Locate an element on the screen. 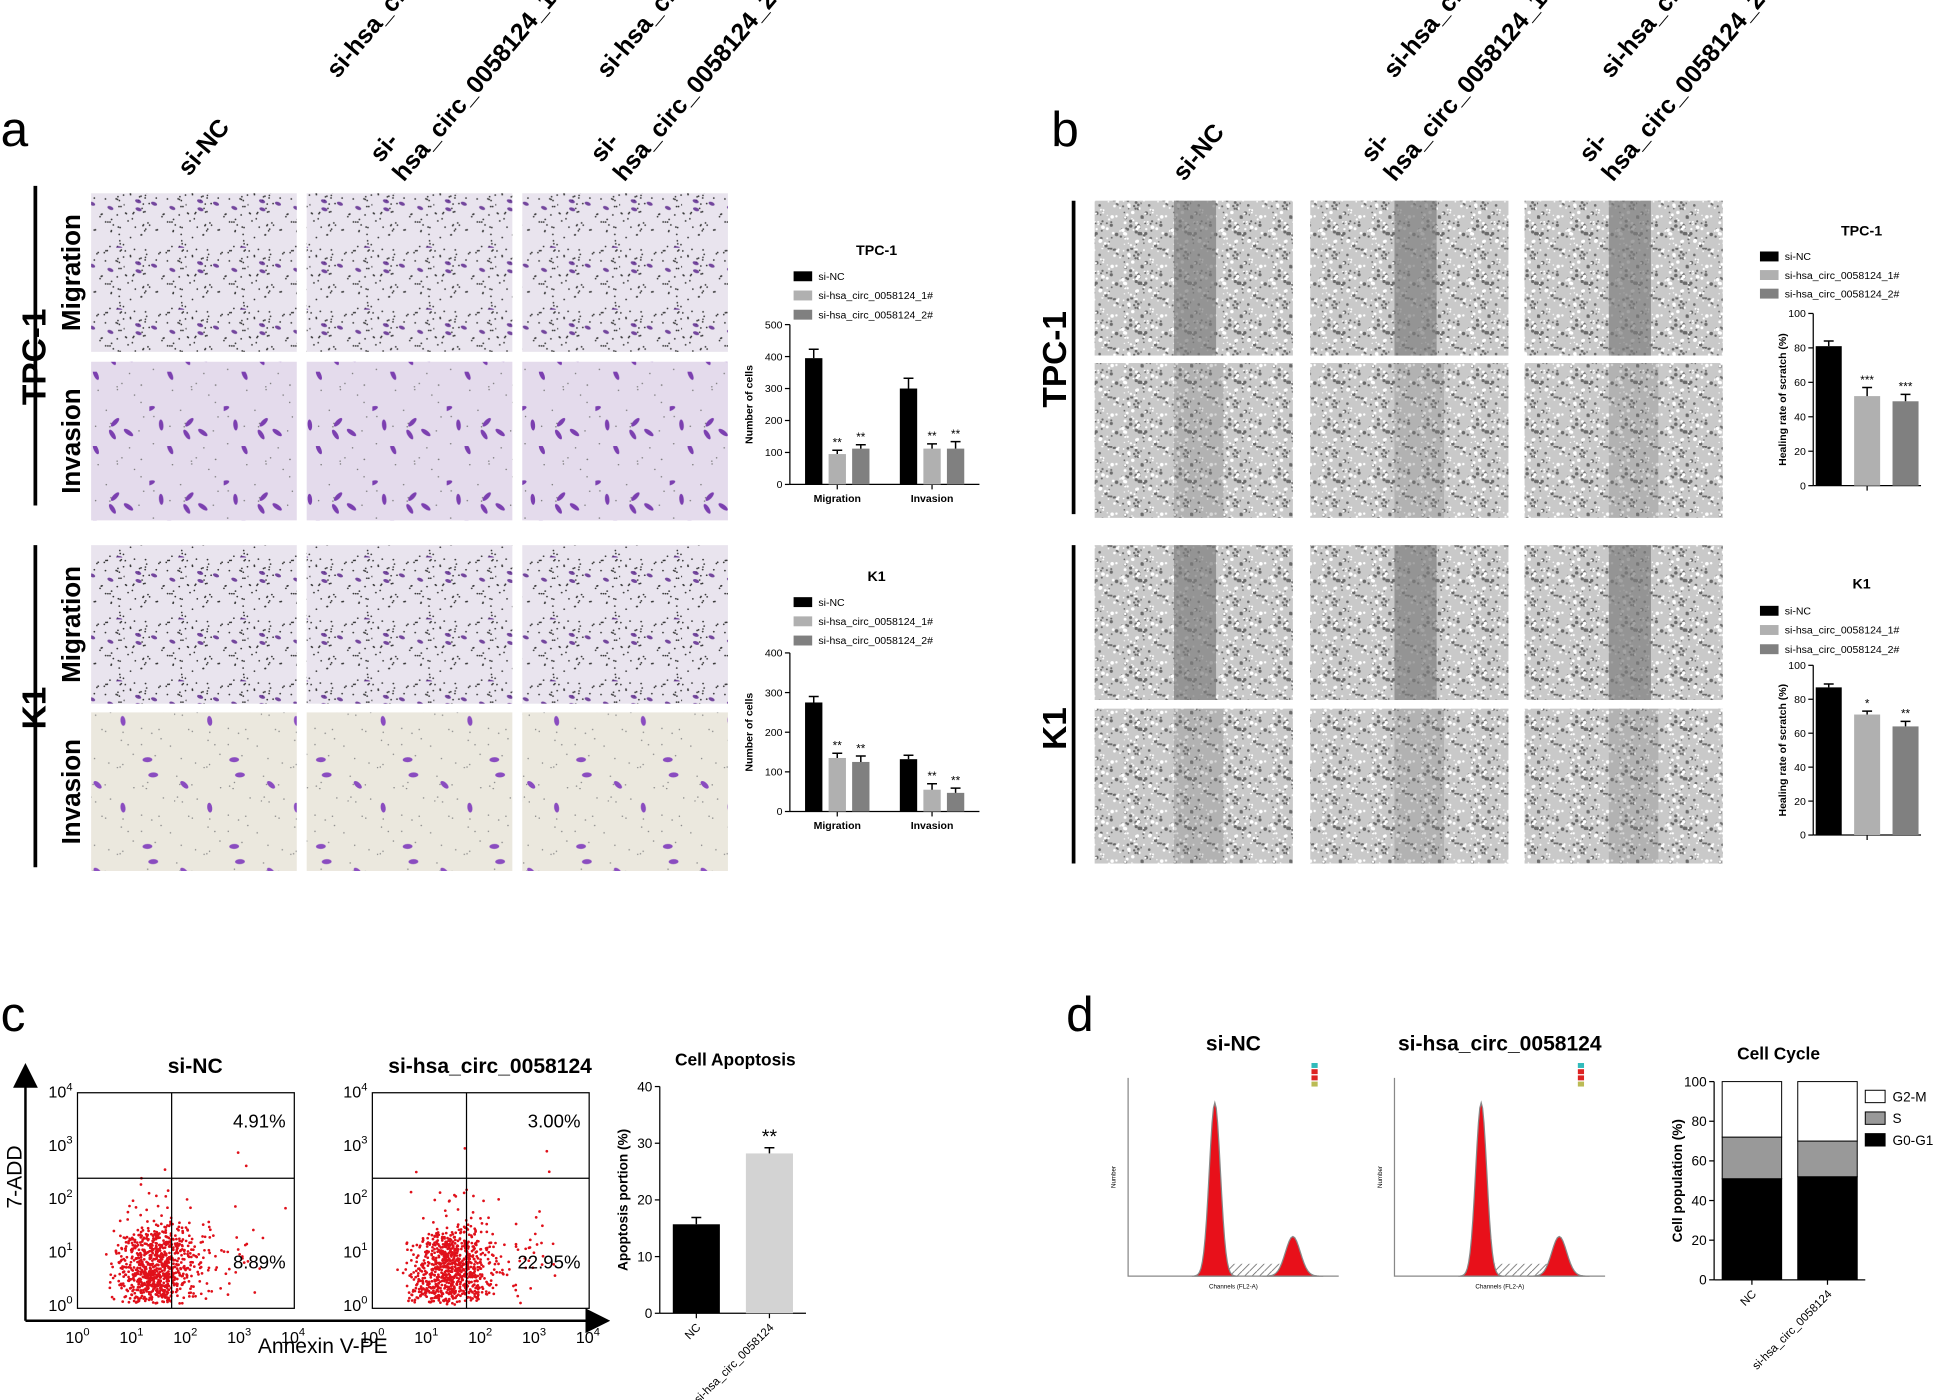 This screenshot has height=1400, width=1944. legend-label: si-NC is located at coordinates (831, 603).